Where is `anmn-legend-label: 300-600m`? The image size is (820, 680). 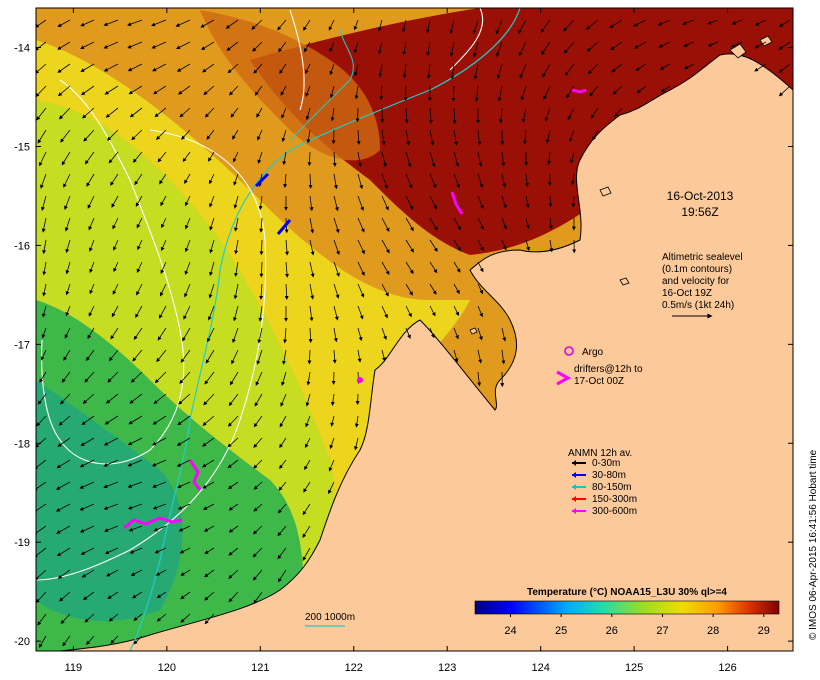 anmn-legend-label: 300-600m is located at coordinates (614, 511).